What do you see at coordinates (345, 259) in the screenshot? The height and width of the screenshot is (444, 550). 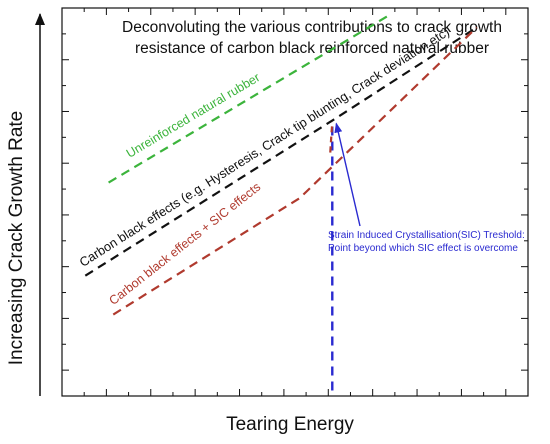 I see `threshold-layer` at bounding box center [345, 259].